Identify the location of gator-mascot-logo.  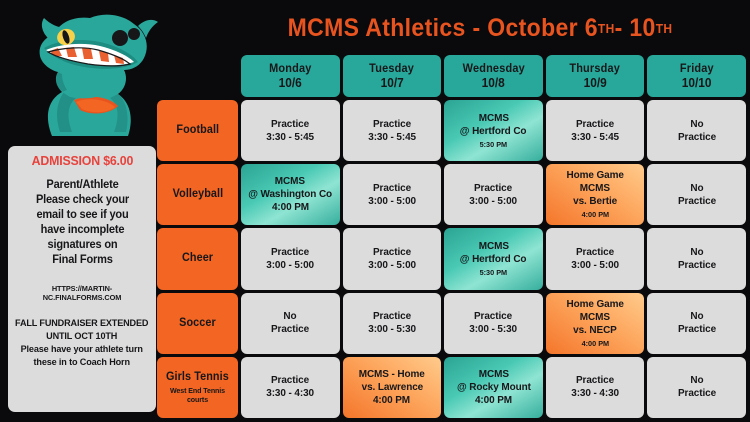
(89, 71).